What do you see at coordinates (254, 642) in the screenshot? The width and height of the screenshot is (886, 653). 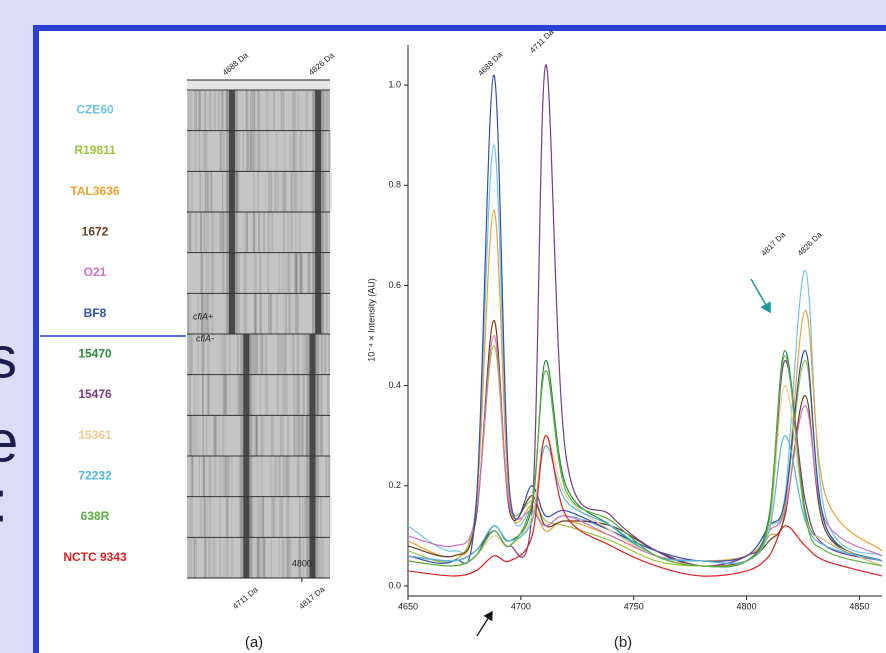 I see `panel-label: (a)` at bounding box center [254, 642].